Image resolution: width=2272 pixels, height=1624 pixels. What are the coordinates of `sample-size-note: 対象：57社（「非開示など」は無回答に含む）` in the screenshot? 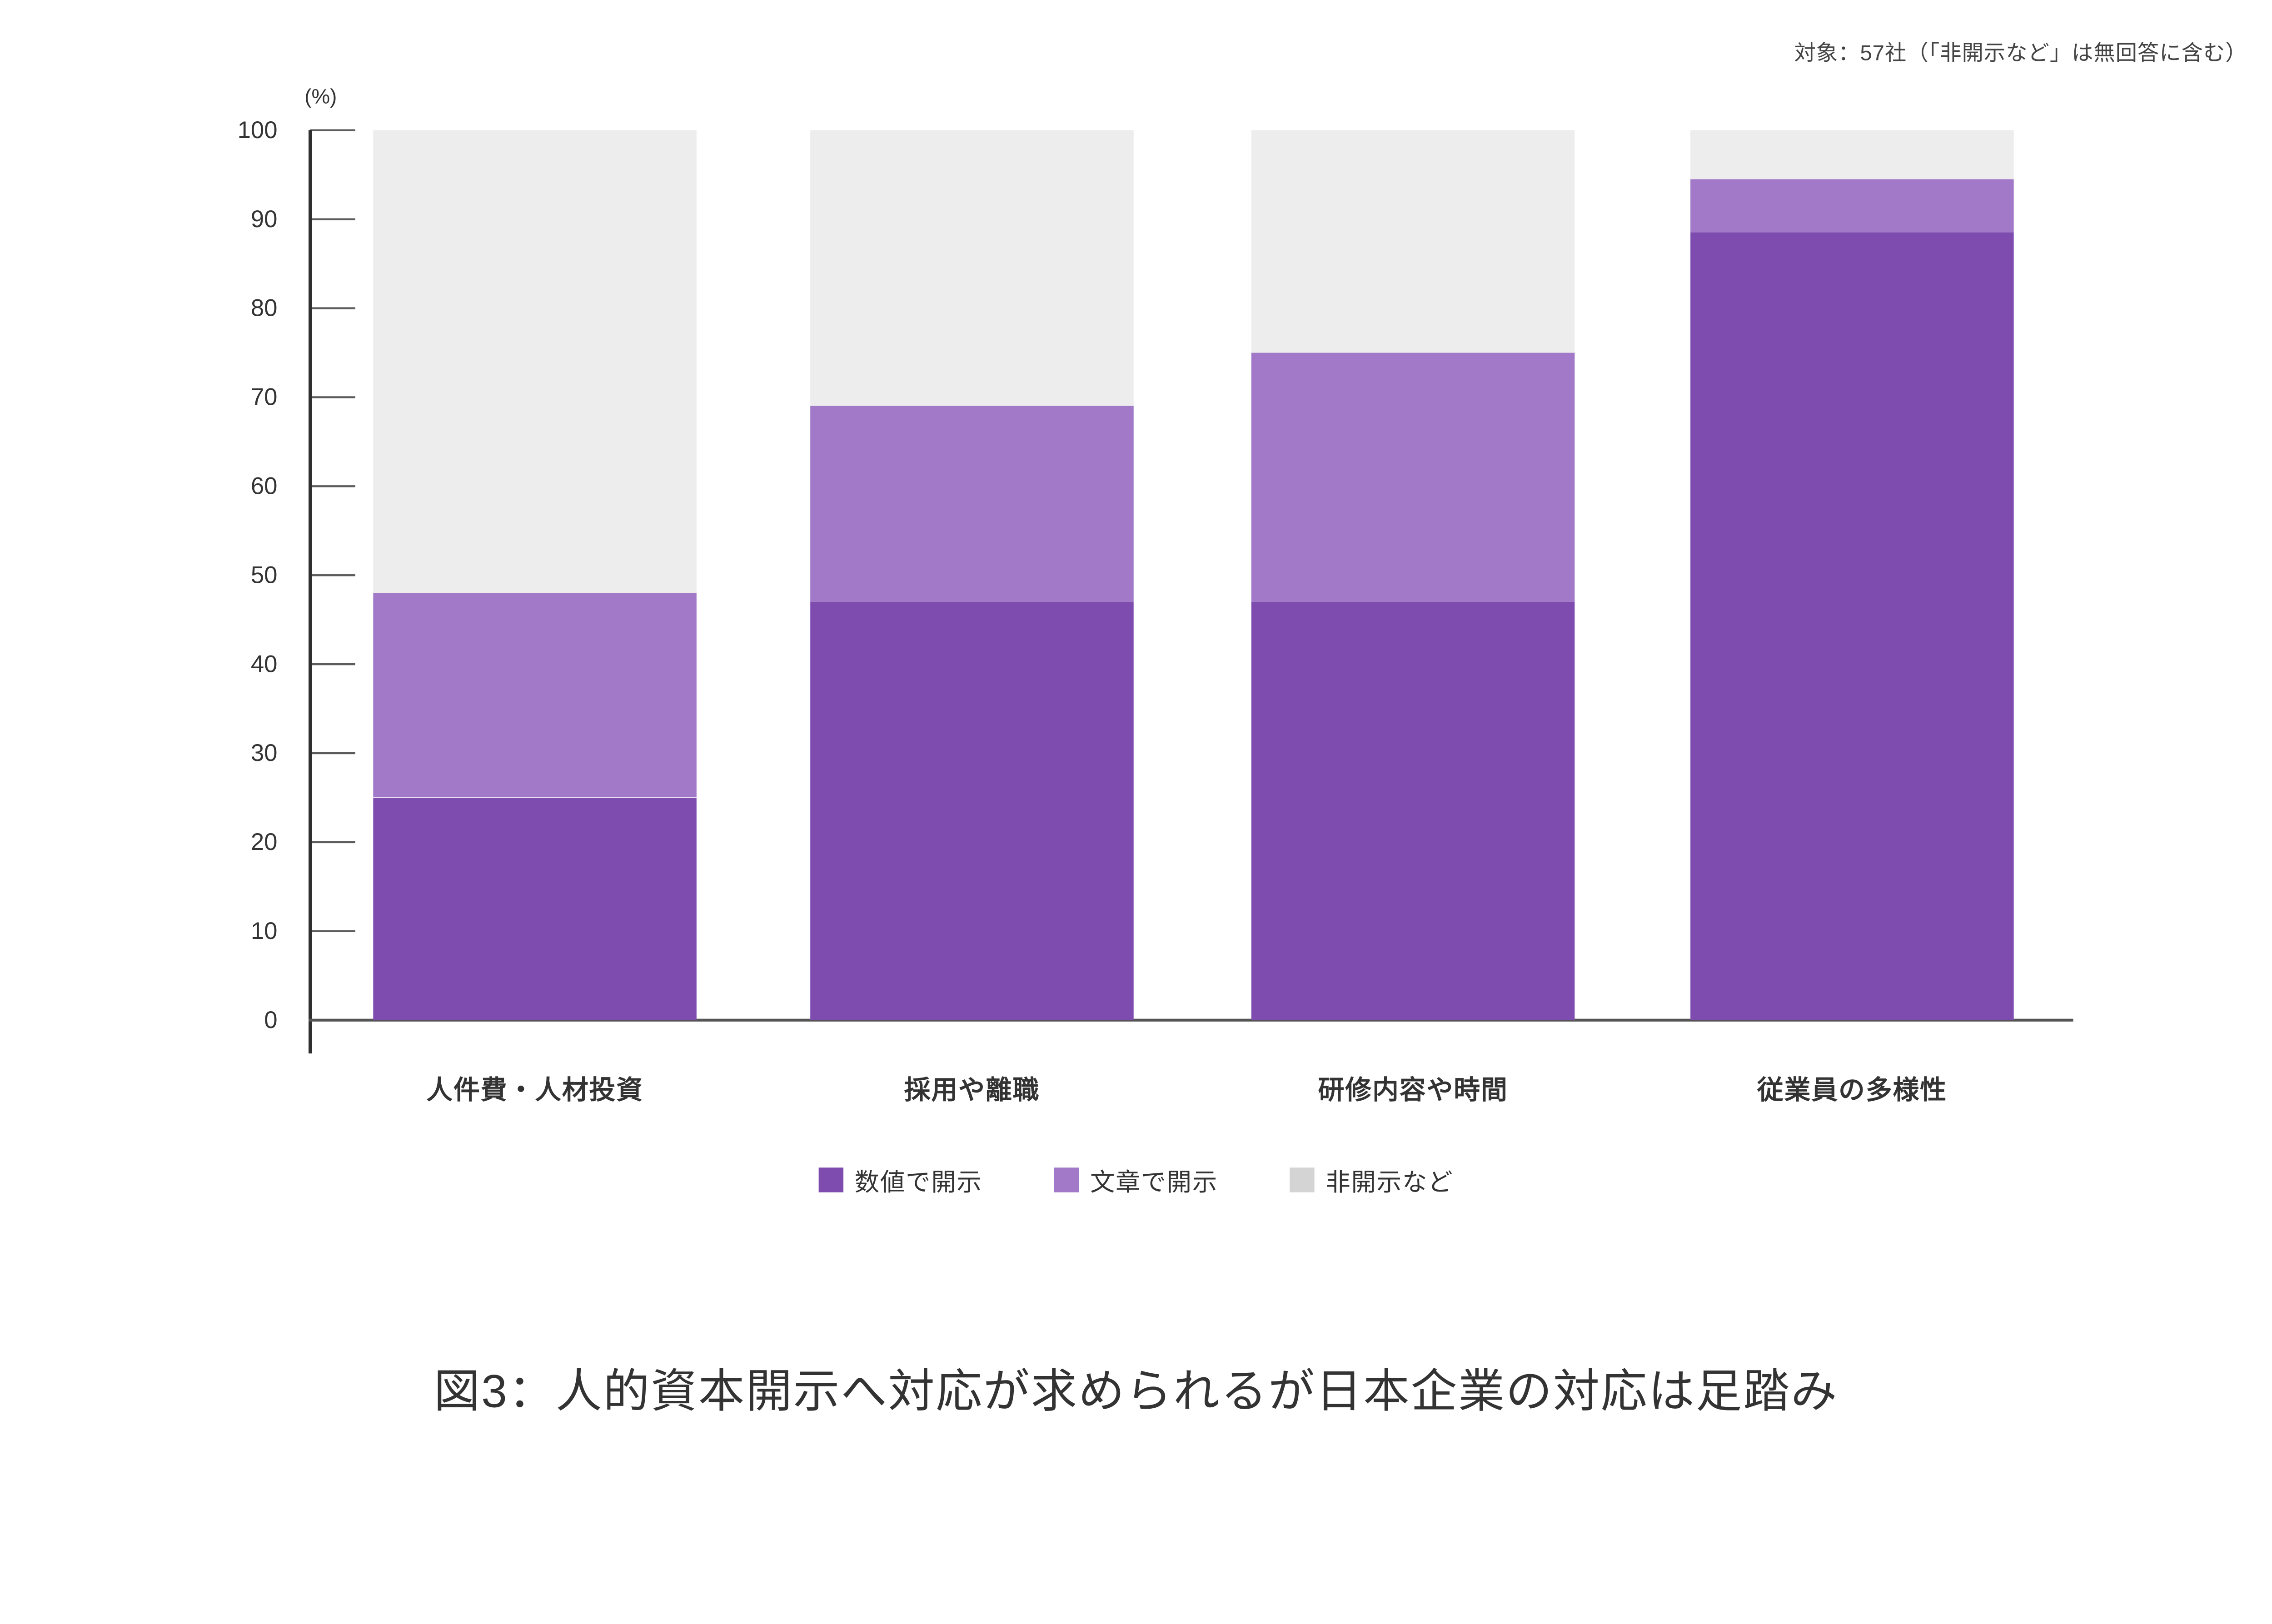 It's located at (2020, 53).